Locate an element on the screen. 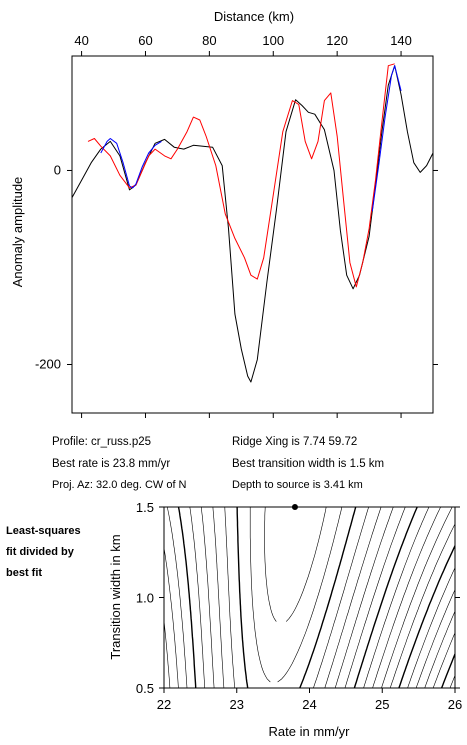 Image resolution: width=467 pixels, height=745 pixels. contour-x-tick-label: 22 is located at coordinates (164, 704).